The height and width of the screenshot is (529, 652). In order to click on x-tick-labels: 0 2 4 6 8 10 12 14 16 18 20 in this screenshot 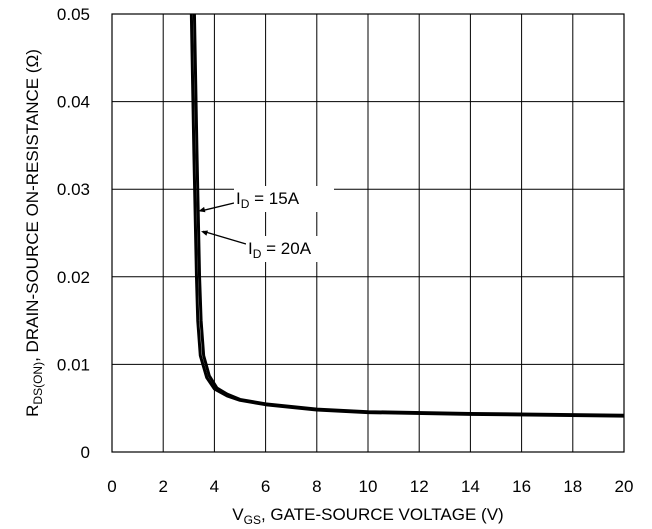, I will do `click(370, 486)`.